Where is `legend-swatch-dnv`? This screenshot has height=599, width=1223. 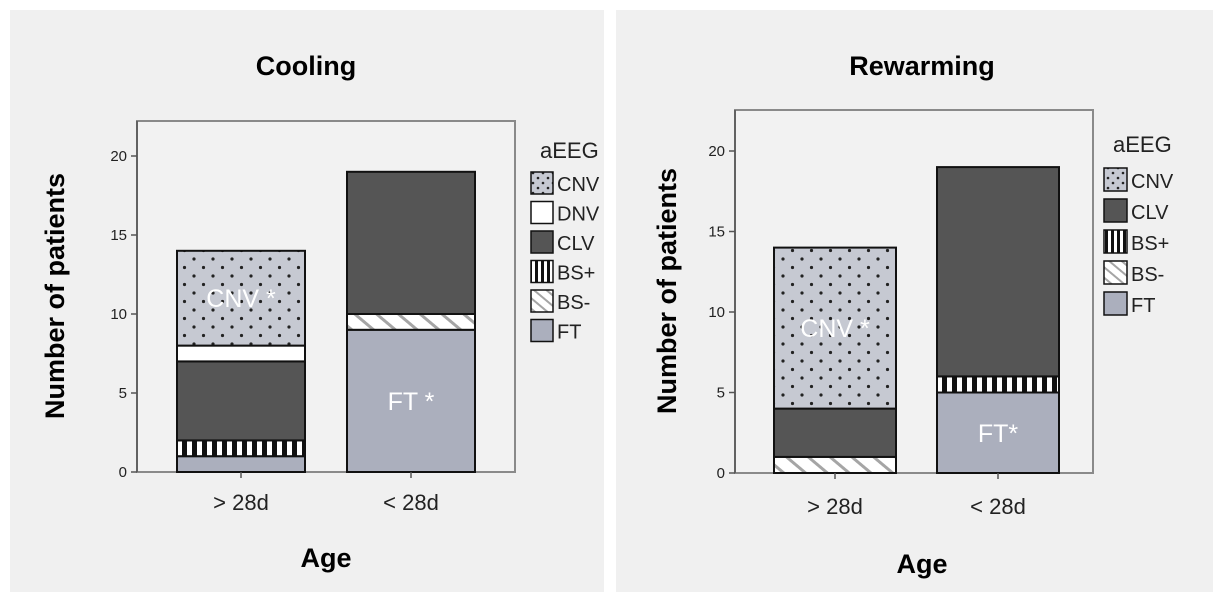
legend-swatch-dnv is located at coordinates (542, 212).